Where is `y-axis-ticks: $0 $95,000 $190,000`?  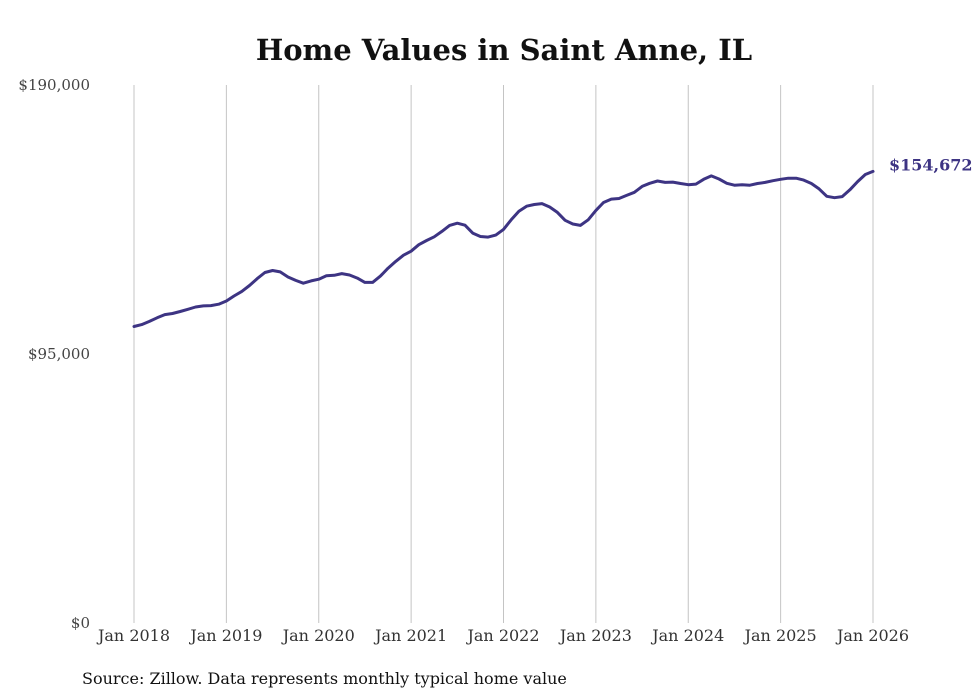
y-axis-ticks: $0 $95,000 $190,000 is located at coordinates (54, 354).